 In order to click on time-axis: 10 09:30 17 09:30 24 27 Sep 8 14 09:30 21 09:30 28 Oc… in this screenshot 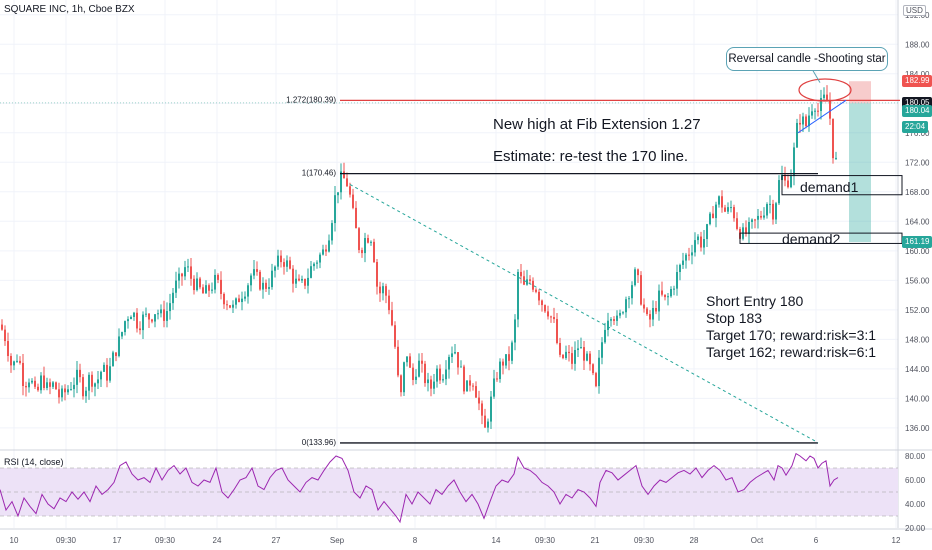, I will do `click(455, 540)`.